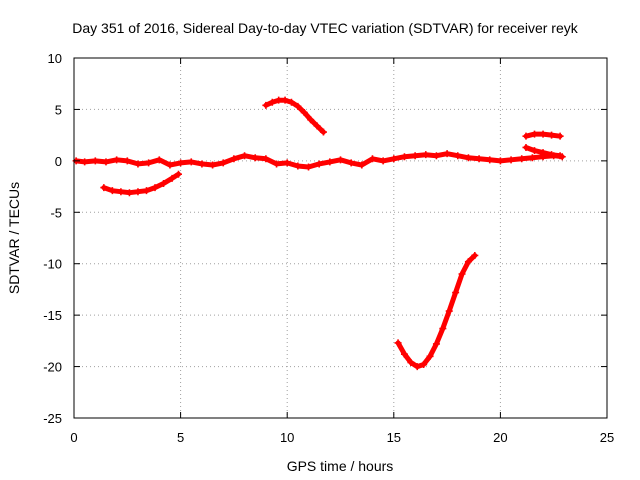 This screenshot has height=480, width=640. I want to click on series-negative-arc-early, so click(141, 183).